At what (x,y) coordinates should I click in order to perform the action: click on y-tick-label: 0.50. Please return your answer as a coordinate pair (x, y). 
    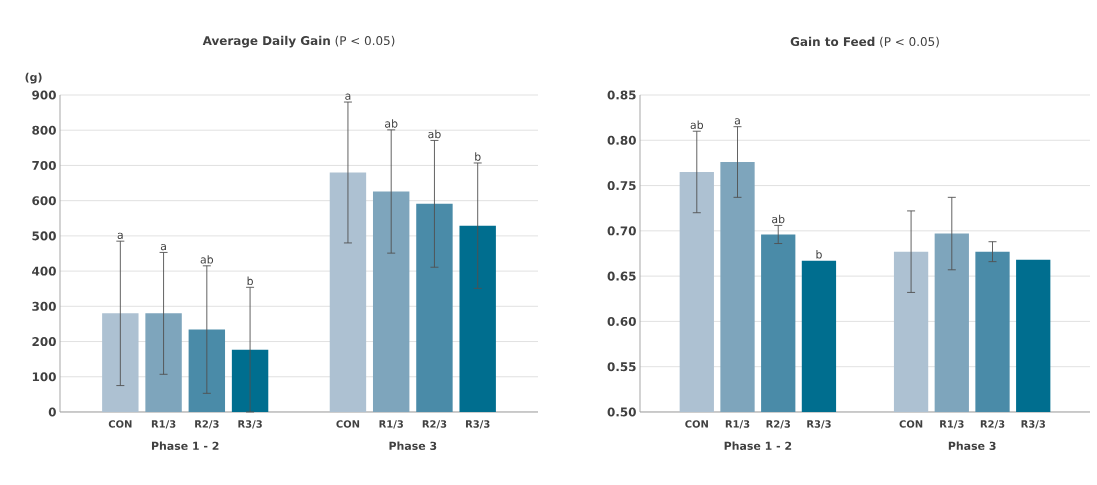
    Looking at the image, I should click on (621, 412).